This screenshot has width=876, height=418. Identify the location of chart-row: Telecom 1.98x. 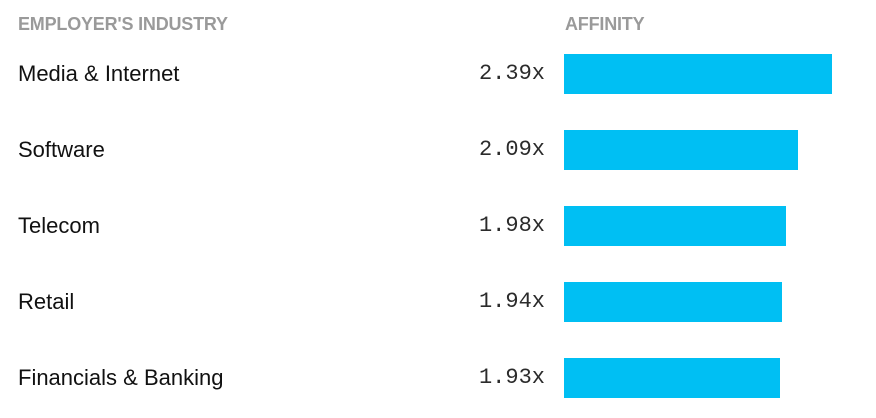
(438, 226).